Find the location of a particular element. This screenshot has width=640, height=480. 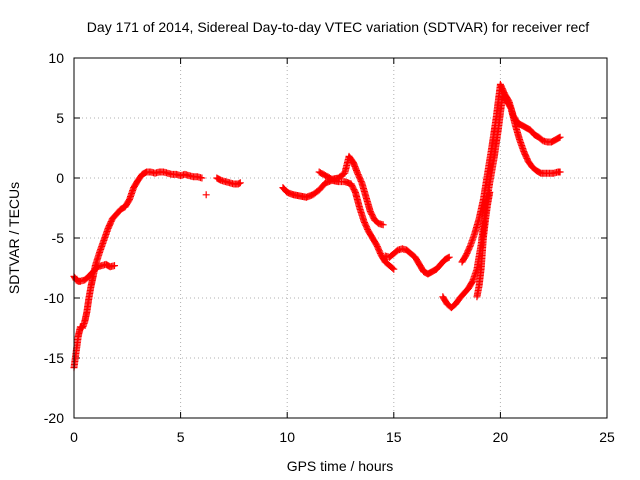

y-tick-labels: -20 -15 -10 -5 0 5 10 is located at coordinates (54, 238).